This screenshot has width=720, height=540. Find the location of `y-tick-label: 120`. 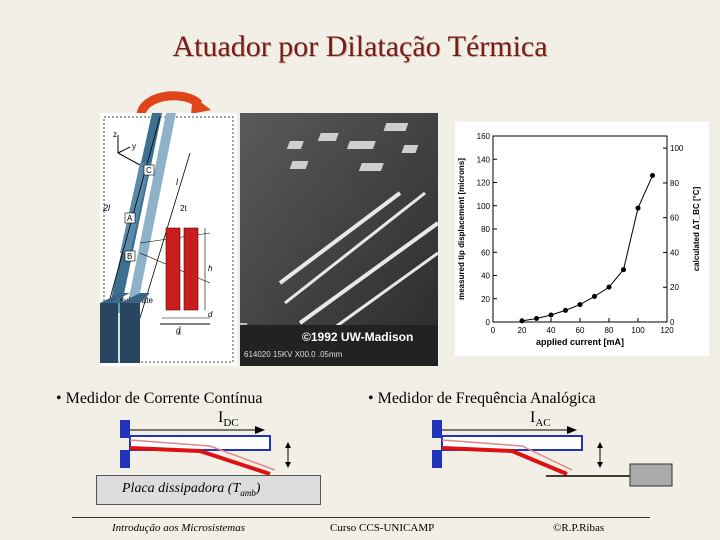

y-tick-label: 120 is located at coordinates (484, 183).